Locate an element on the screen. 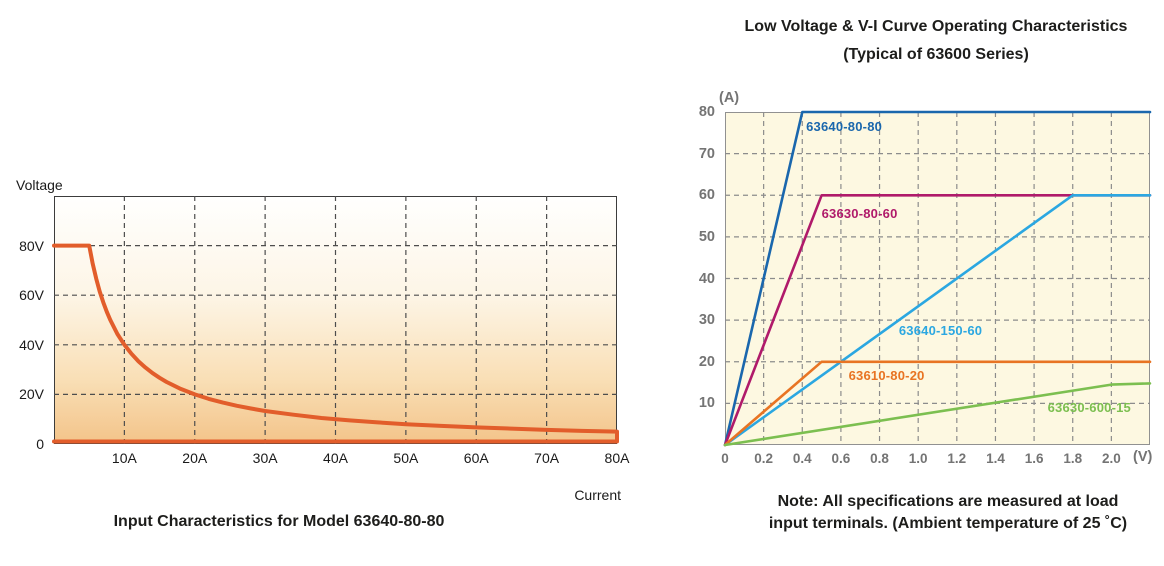 The image size is (1164, 566). right-tick-label: 70 is located at coordinates (706, 153).